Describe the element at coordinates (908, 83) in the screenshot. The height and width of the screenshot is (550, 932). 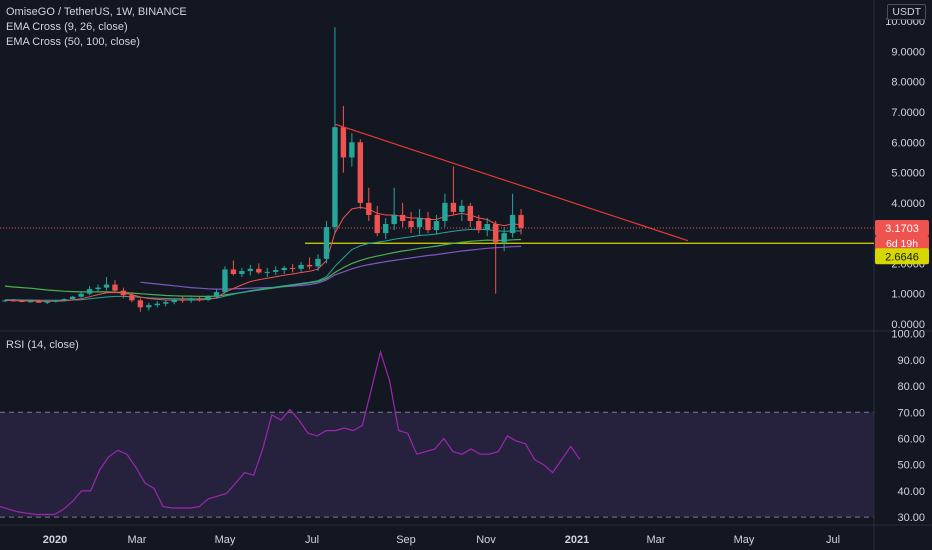
I see `price-tick-label: 8.0000` at that location.